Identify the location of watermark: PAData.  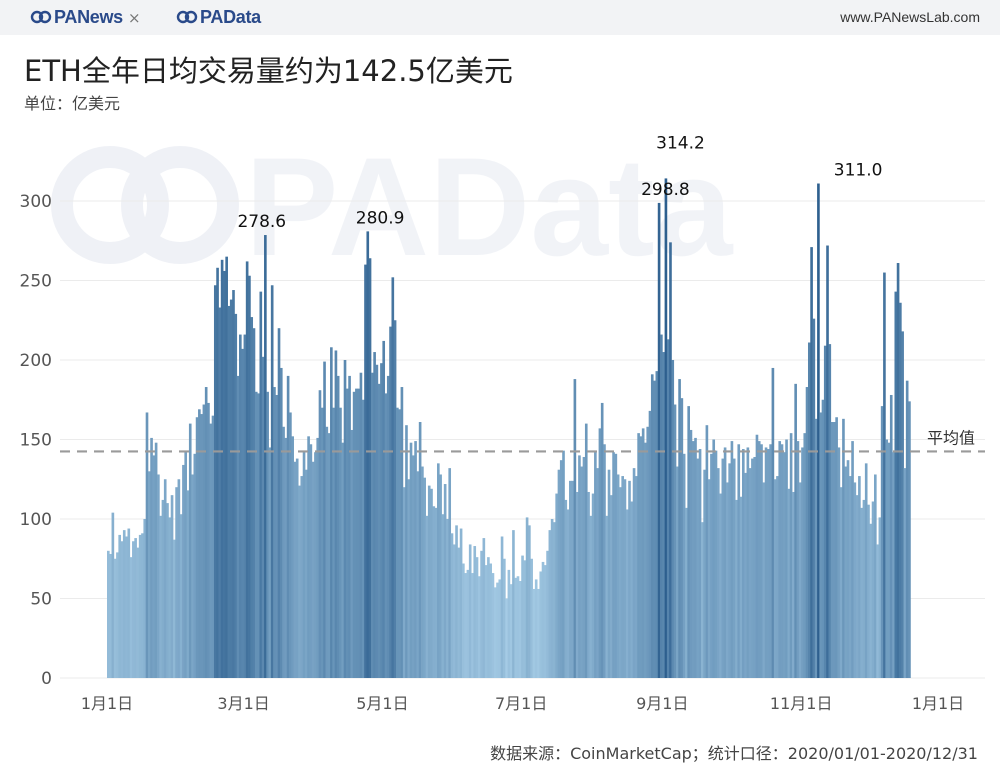
(392, 206).